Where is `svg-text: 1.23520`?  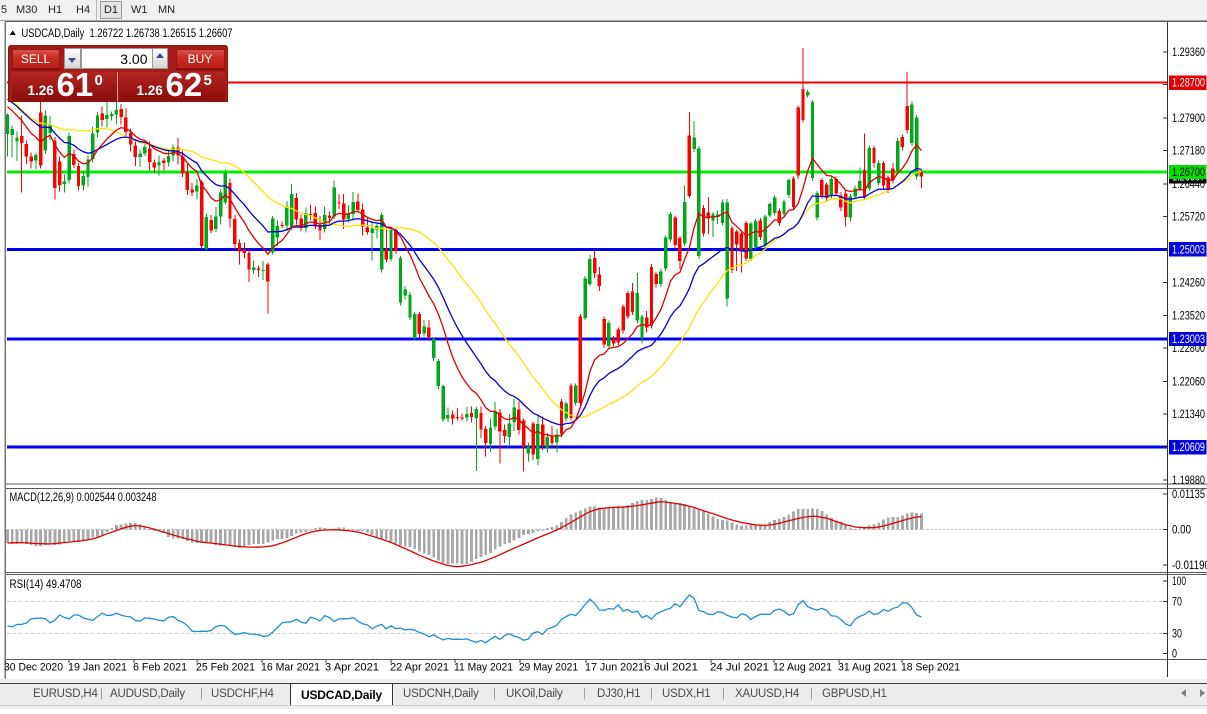
svg-text: 1.23520 is located at coordinates (1188, 317).